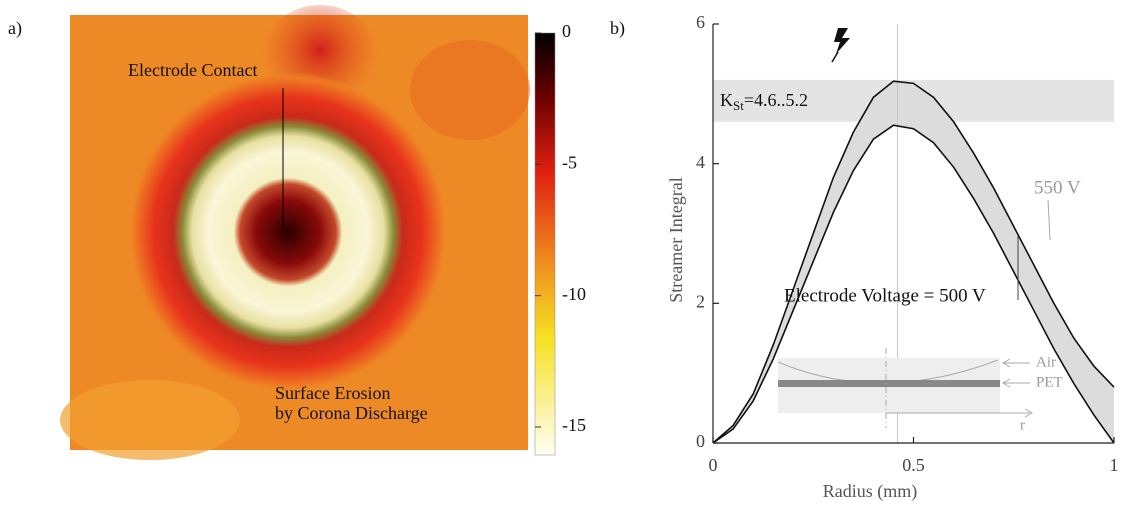 This screenshot has width=1121, height=505. What do you see at coordinates (726, 100) in the screenshot?
I see `band-label-main: K` at bounding box center [726, 100].